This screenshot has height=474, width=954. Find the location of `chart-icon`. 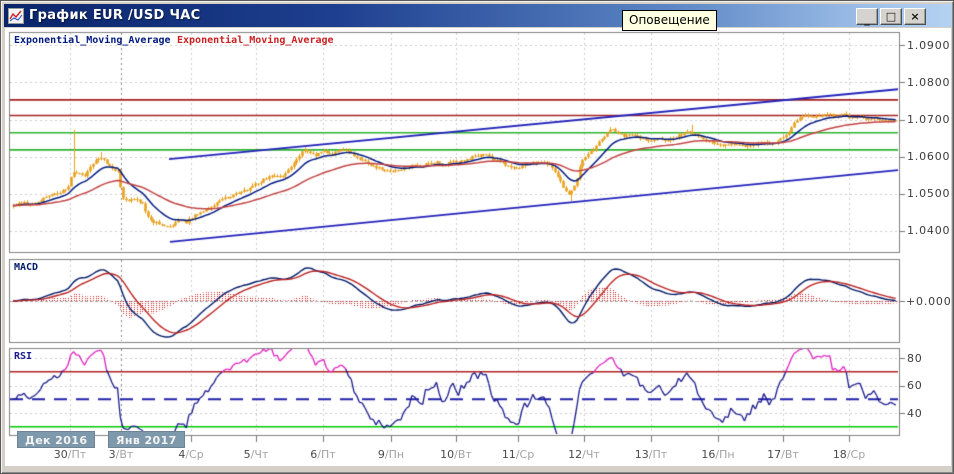

chart-icon is located at coordinates (16, 15).